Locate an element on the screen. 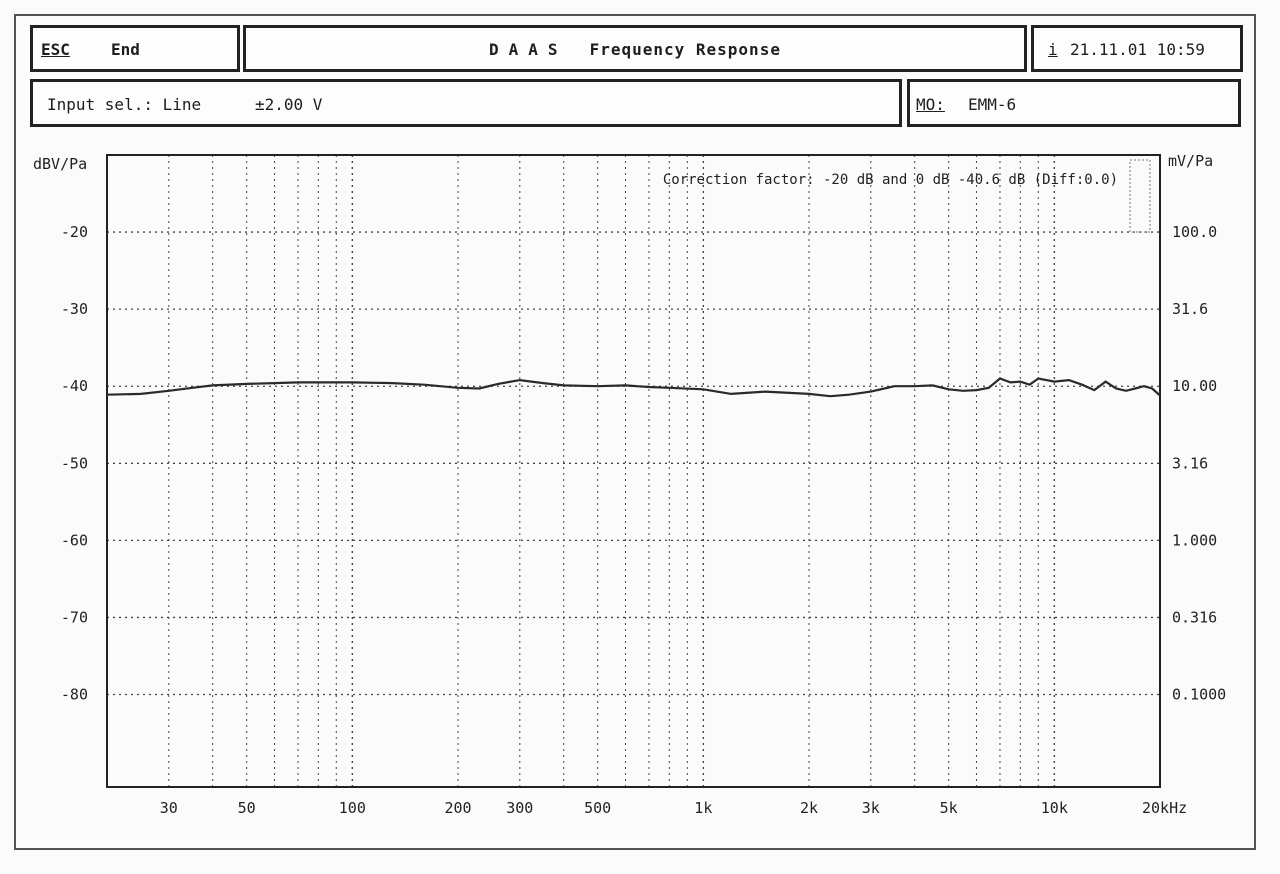 This screenshot has width=1280, height=874. x-tick-label: 100 is located at coordinates (352, 808).